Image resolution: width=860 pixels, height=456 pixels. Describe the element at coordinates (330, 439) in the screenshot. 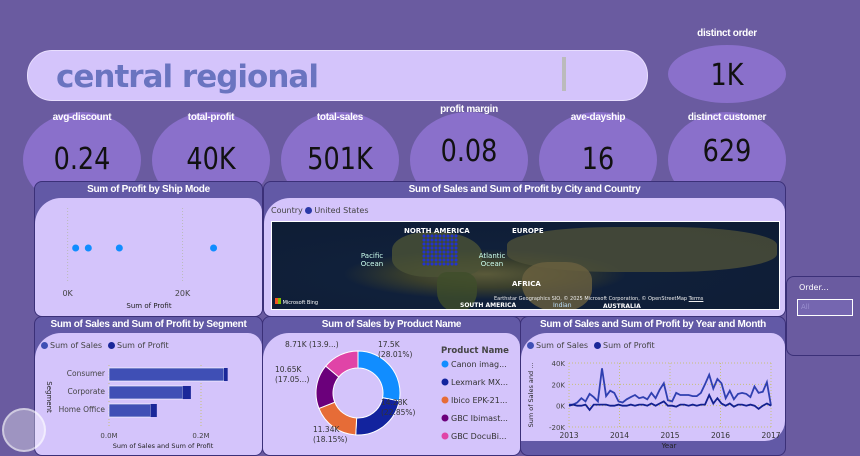

I see `data-label: (18.15%)` at that location.